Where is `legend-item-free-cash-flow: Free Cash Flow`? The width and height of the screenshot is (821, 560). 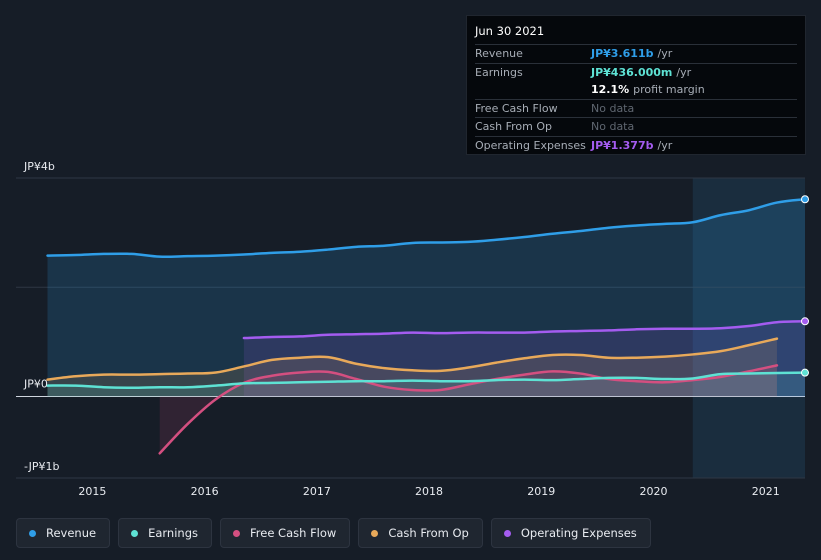
legend-item-free-cash-flow: Free Cash Flow is located at coordinates (285, 533).